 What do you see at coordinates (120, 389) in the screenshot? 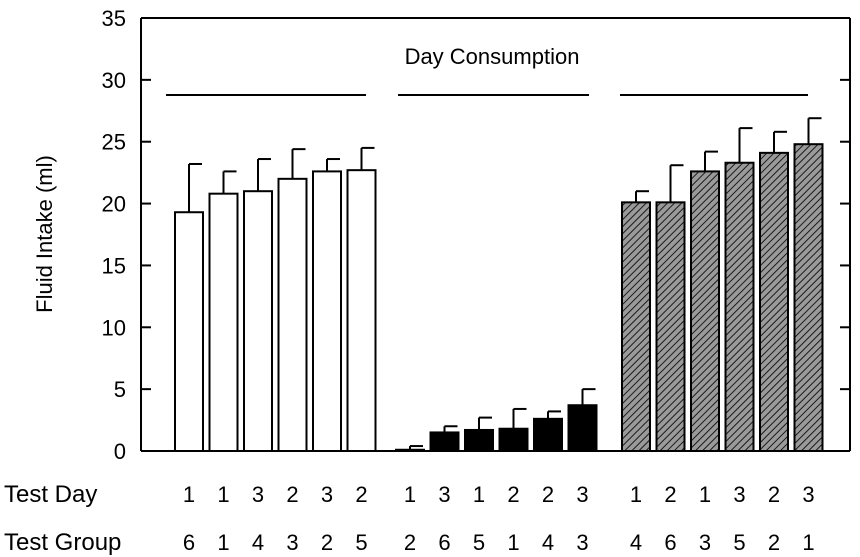
I see `y-tick-label: 5` at bounding box center [120, 389].